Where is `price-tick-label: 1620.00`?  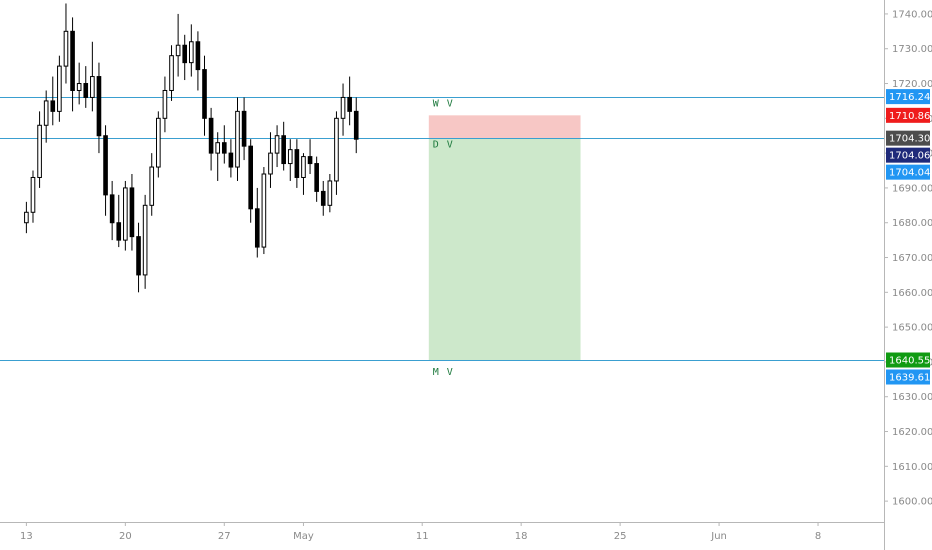
price-tick-label: 1620.00 is located at coordinates (912, 432).